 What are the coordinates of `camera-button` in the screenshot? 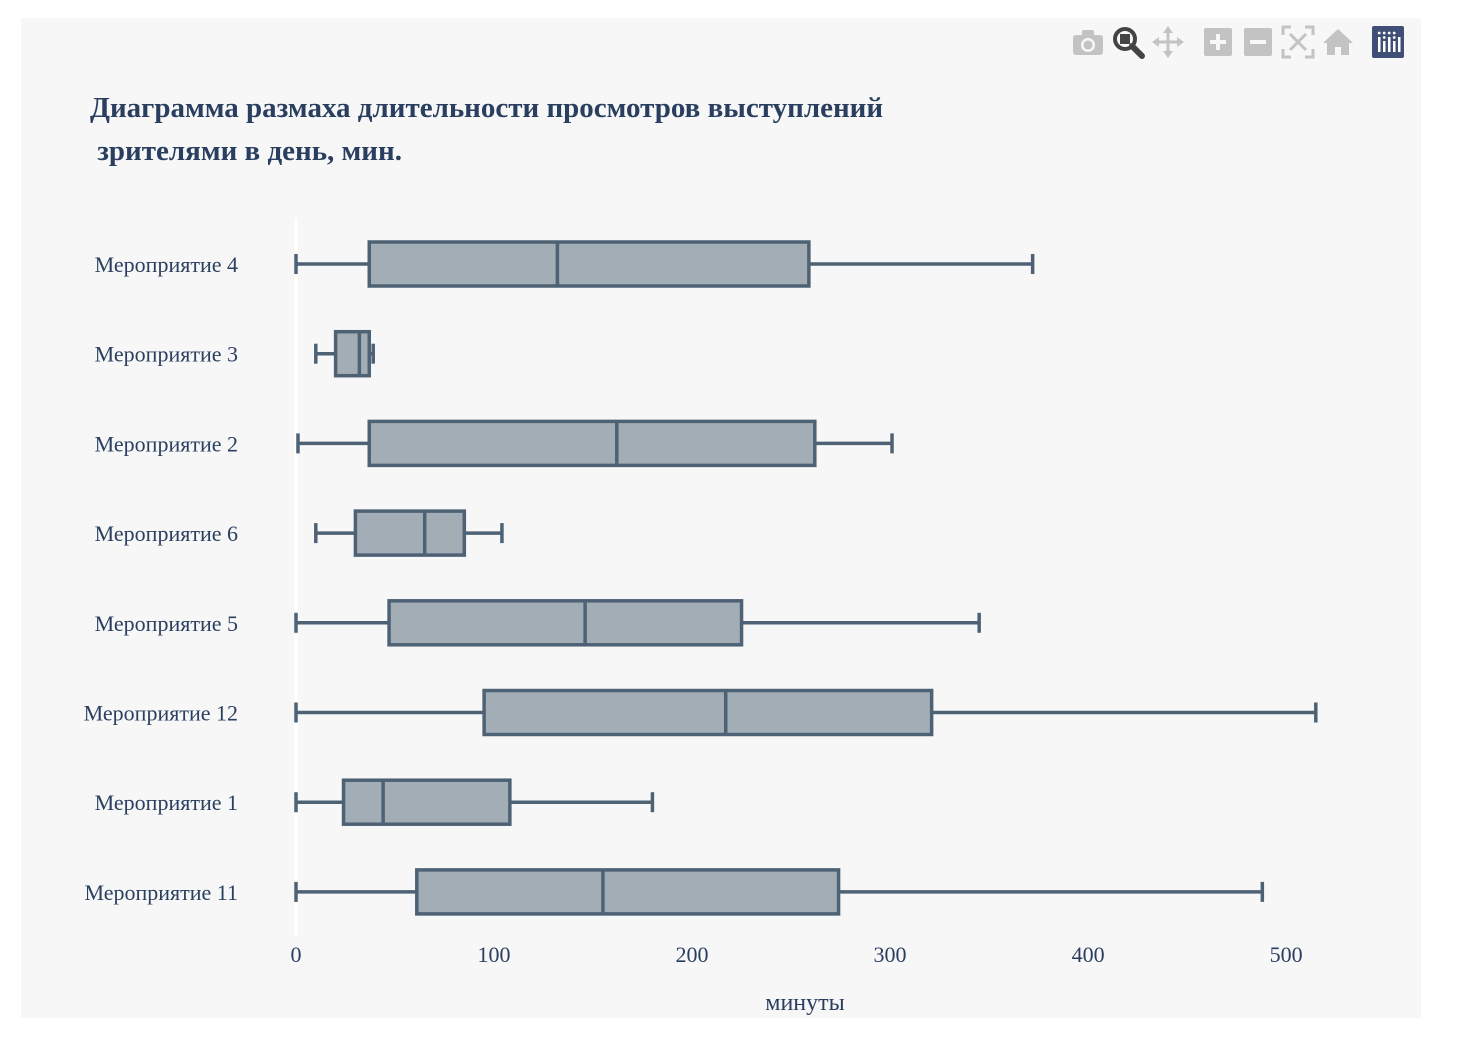 It's located at (1088, 42).